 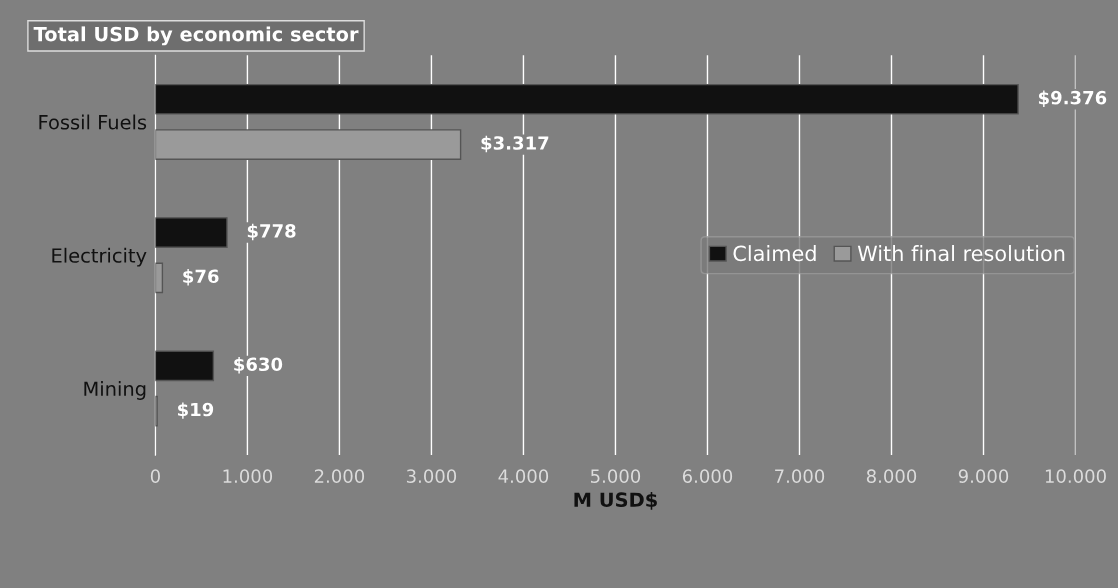 What do you see at coordinates (196, 410) in the screenshot?
I see `data-label: $19` at bounding box center [196, 410].